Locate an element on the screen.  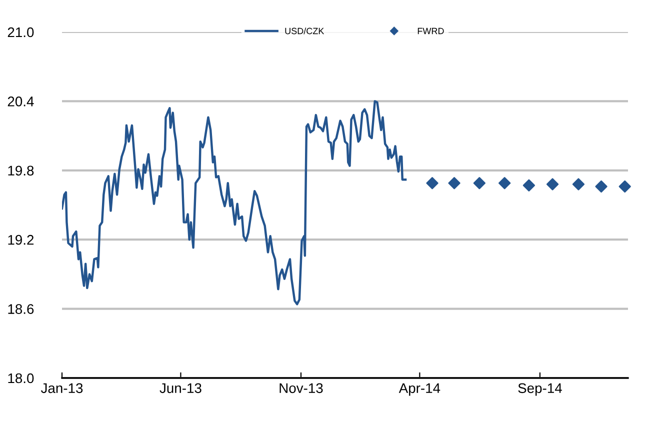
y-tick-label: 20.4 is located at coordinates (21, 101).